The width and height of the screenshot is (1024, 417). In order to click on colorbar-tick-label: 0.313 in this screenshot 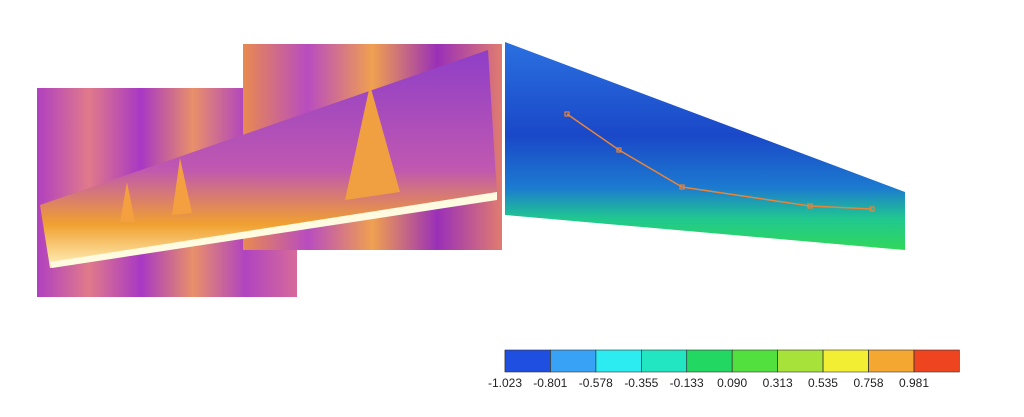, I will do `click(778, 383)`.